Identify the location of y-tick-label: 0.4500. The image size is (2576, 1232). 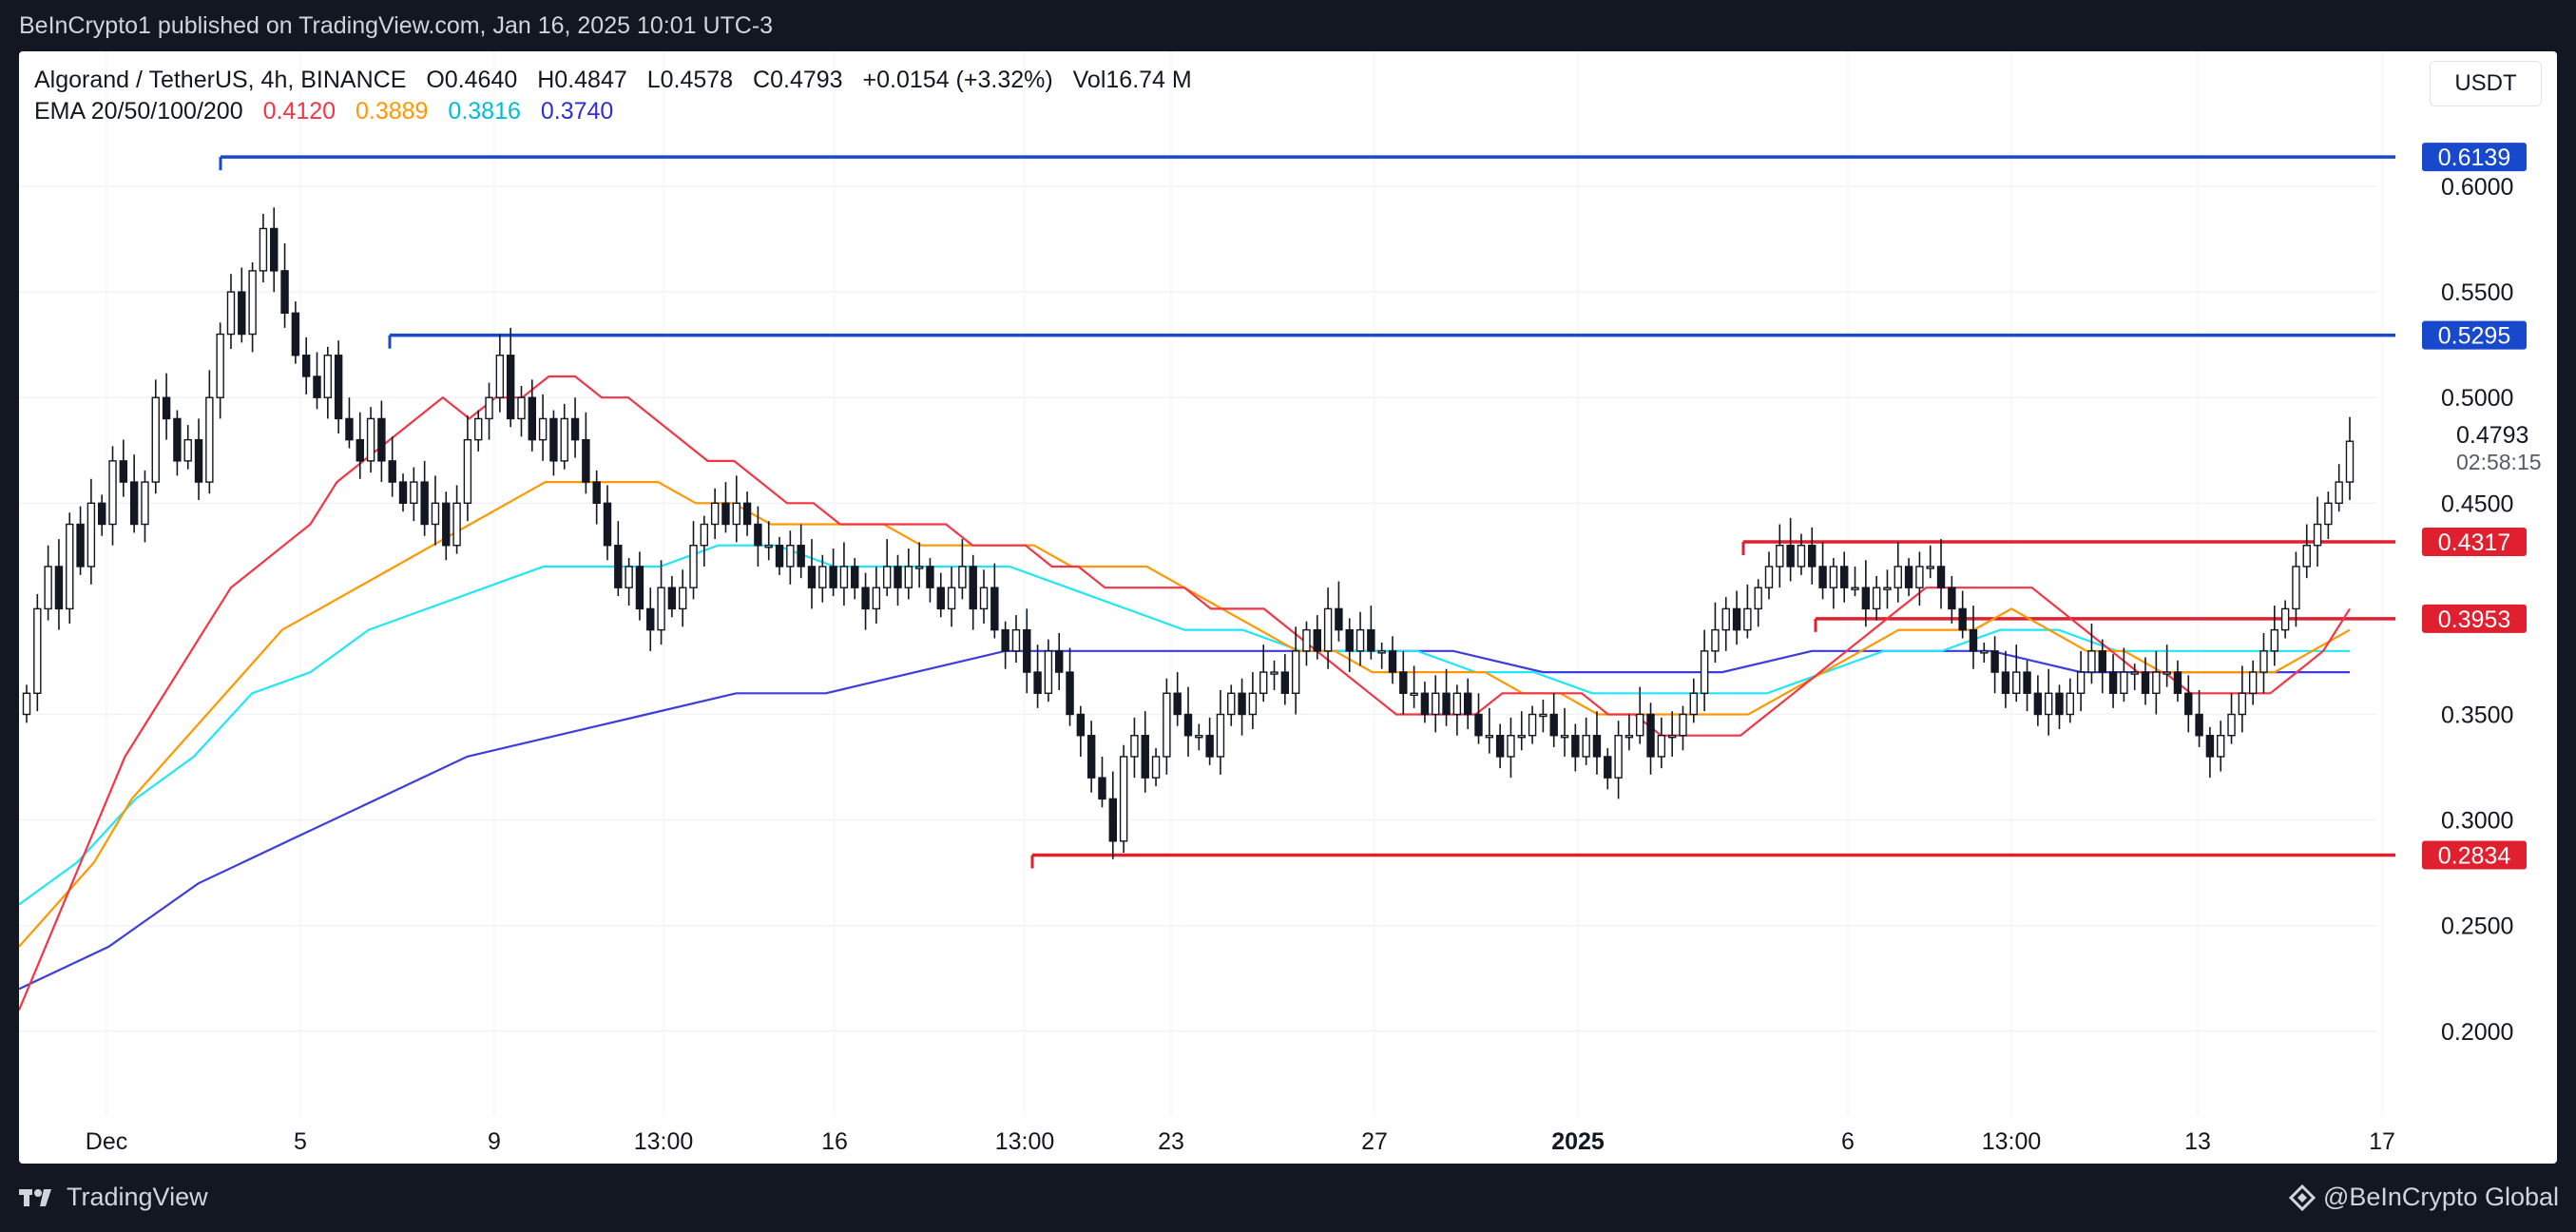
(2477, 504).